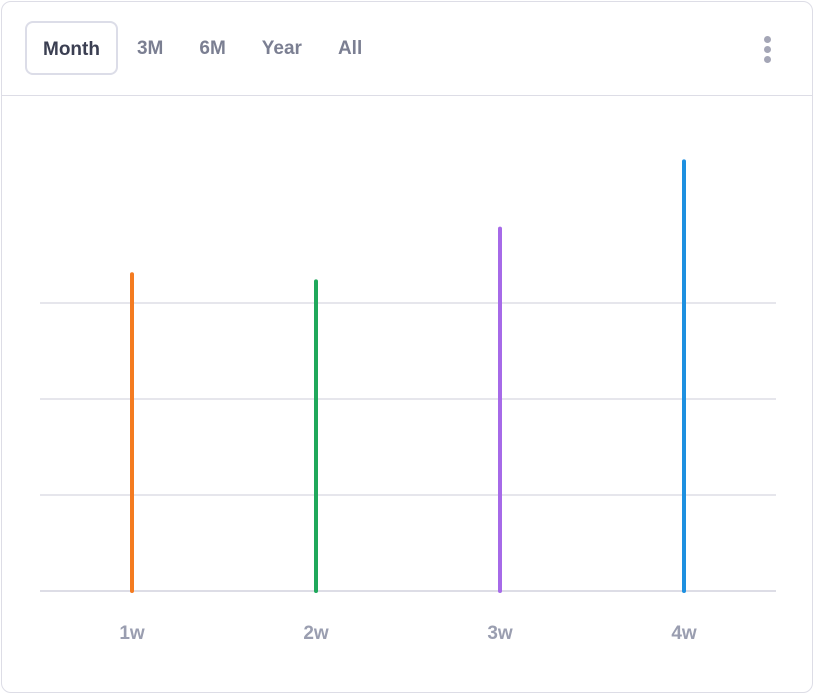 The image size is (816, 696). Describe the element at coordinates (281, 48) in the screenshot. I see `tab-year: Year` at that location.